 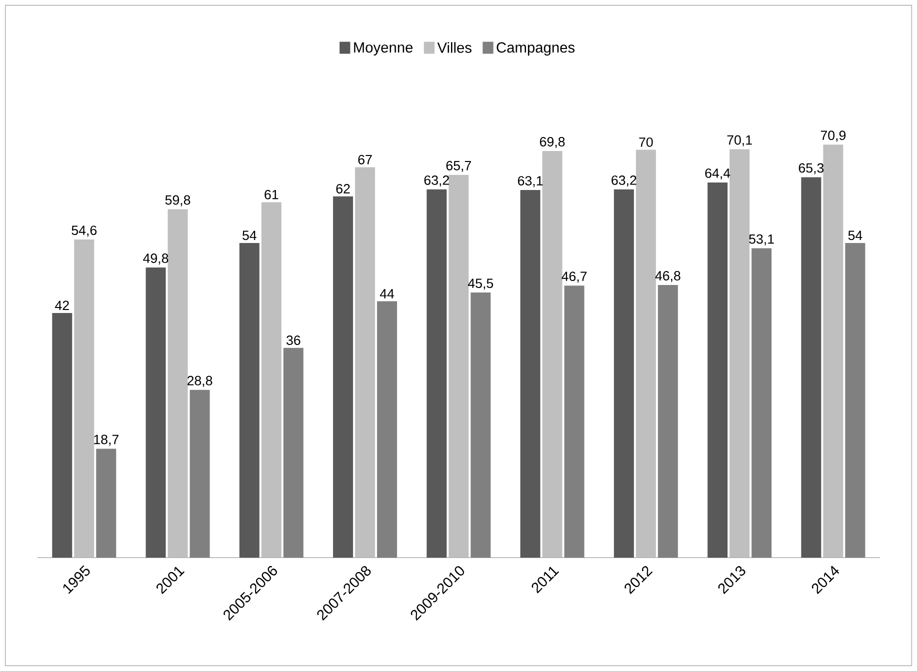 I want to click on data-label: 64,4, so click(x=717, y=174).